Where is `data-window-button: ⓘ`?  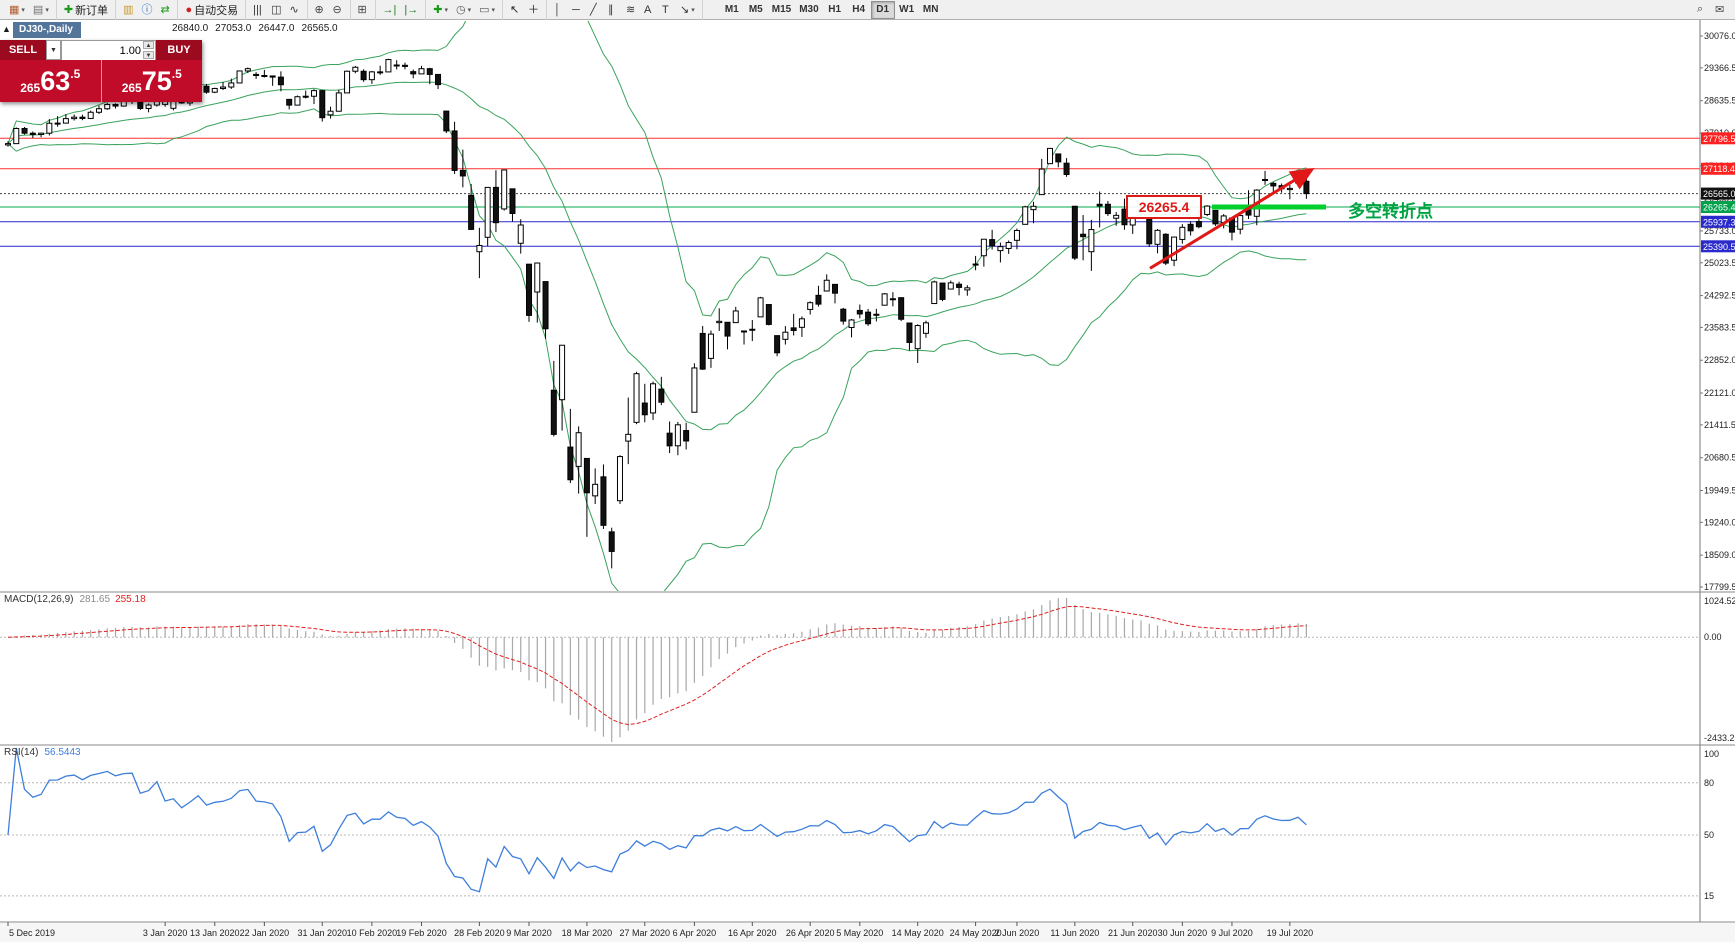
data-window-button: ⓘ is located at coordinates (146, 10).